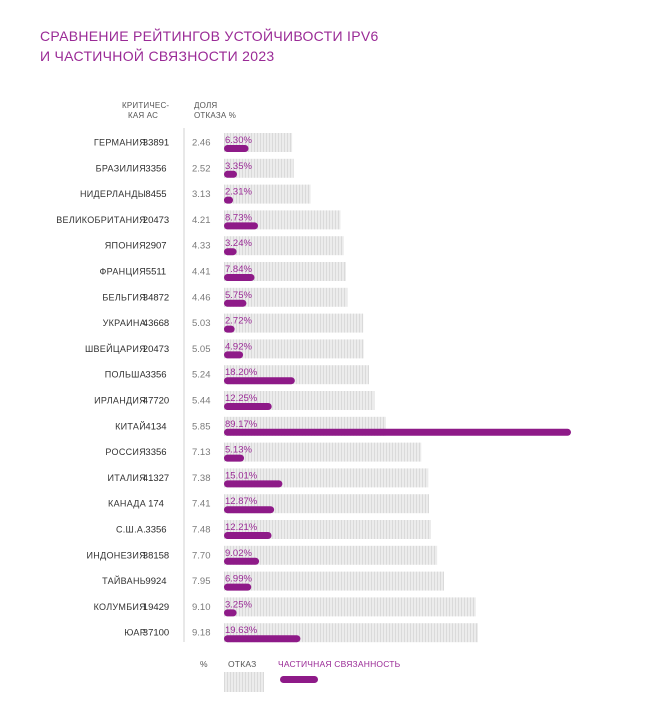 The image size is (654, 701). Describe the element at coordinates (286, 297) in the screenshot. I see `row-7-failure-bar` at that location.